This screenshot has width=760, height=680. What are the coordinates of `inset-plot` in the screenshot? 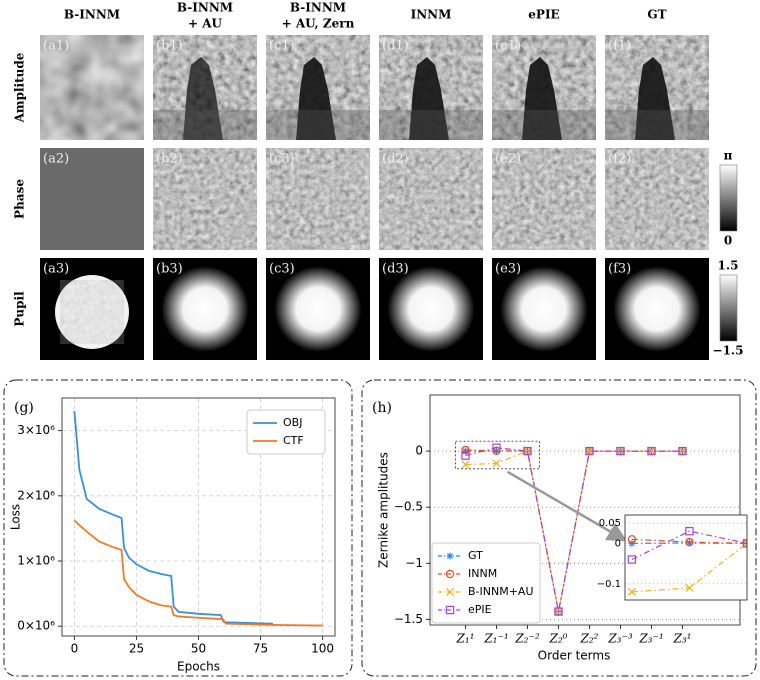 It's located at (687, 561).